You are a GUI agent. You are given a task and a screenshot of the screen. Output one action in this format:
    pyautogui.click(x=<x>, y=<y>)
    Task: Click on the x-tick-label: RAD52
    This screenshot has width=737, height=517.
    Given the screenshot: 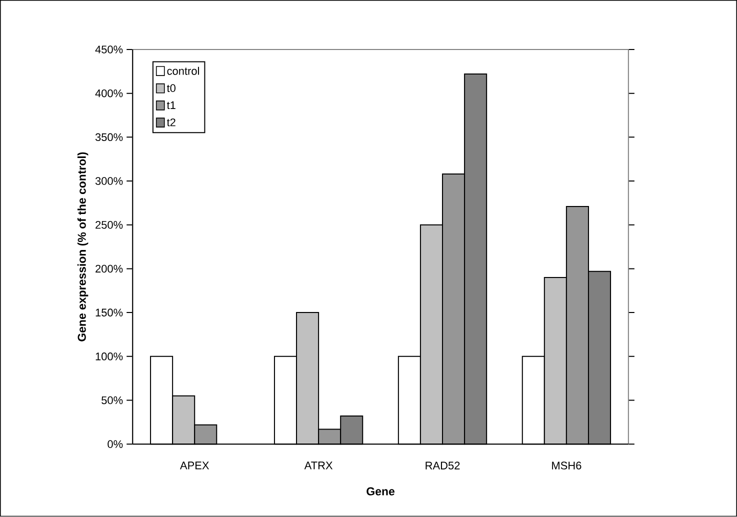 What is the action you would take?
    pyautogui.click(x=443, y=466)
    